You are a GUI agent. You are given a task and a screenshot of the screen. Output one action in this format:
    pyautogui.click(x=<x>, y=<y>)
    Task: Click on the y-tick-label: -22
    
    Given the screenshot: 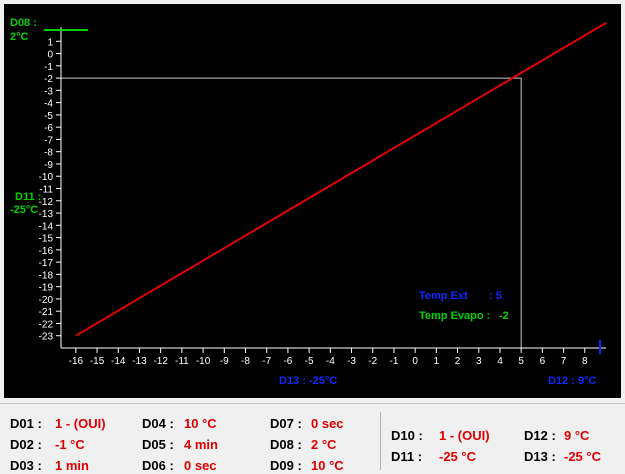 What is the action you would take?
    pyautogui.click(x=46, y=324)
    